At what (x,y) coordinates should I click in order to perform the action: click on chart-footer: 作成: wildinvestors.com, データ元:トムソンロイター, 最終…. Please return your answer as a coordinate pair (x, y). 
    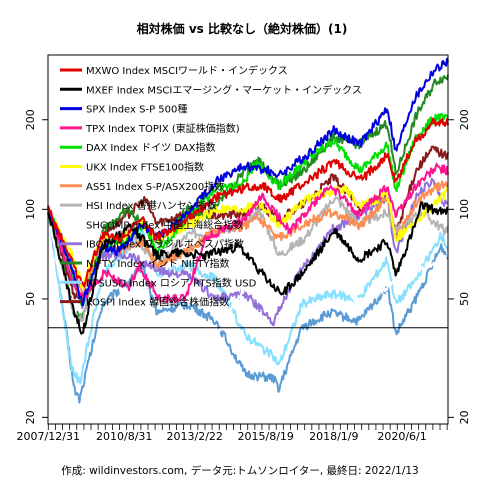
    Looking at the image, I should click on (239, 470).